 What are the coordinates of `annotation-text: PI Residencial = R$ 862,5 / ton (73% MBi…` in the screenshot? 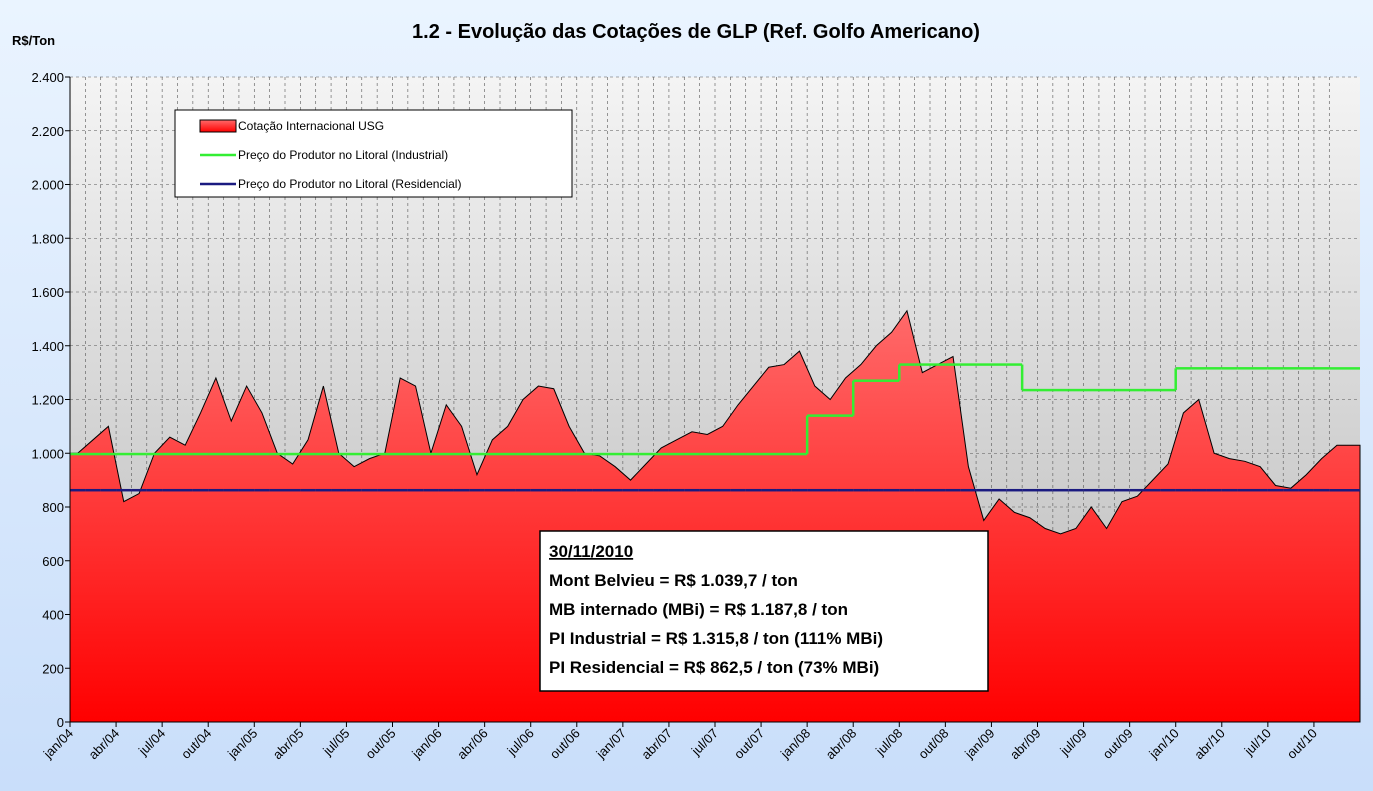 It's located at (714, 667).